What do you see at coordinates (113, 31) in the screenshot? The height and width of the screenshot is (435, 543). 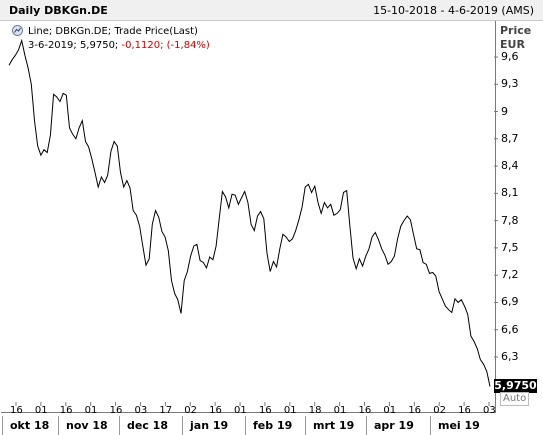 I see `legend-series: Line; DBKGn.DE; Trade Price(Last)` at bounding box center [113, 31].